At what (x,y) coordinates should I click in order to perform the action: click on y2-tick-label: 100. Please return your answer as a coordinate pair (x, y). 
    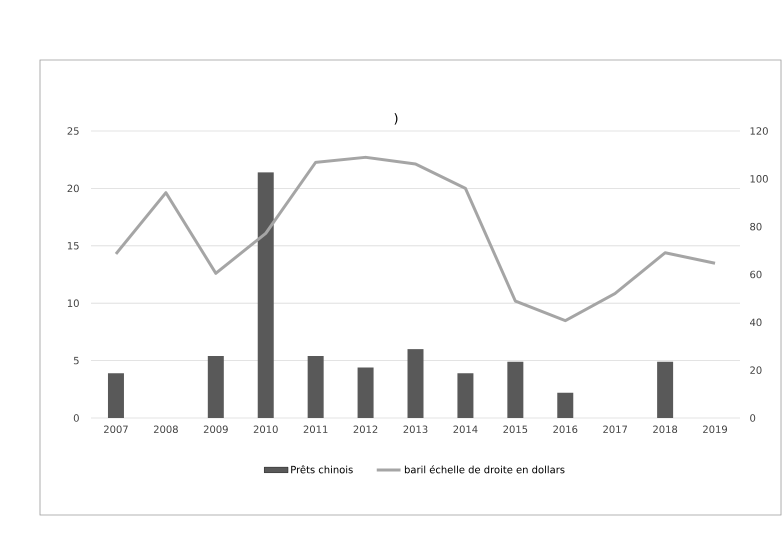
    Looking at the image, I should click on (759, 179).